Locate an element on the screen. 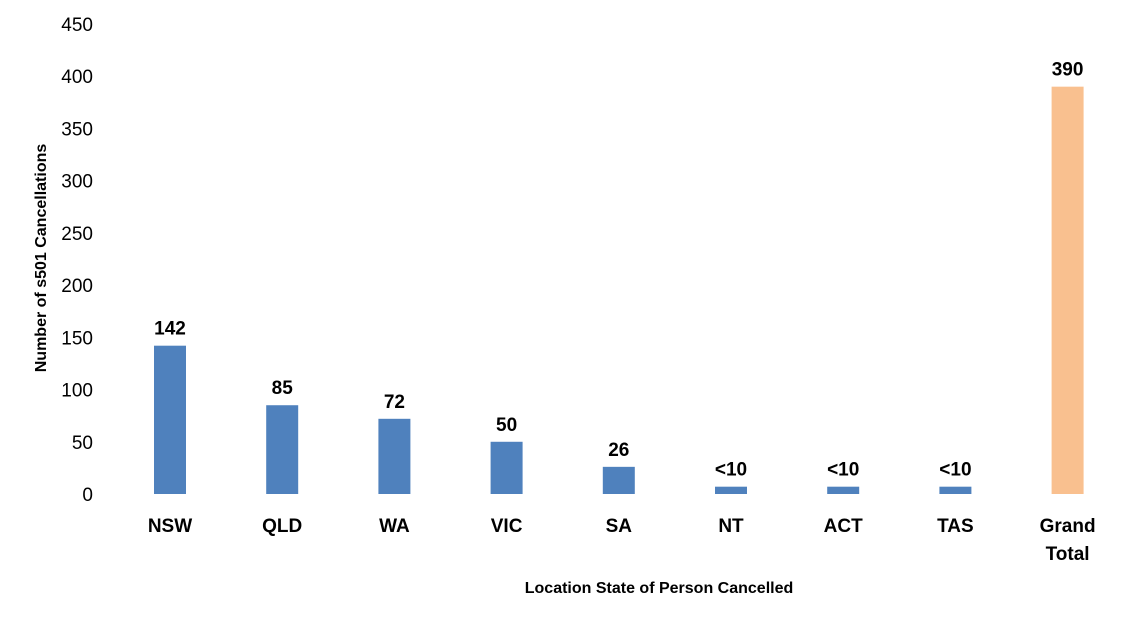  x-tick-label: TAS is located at coordinates (955, 526).